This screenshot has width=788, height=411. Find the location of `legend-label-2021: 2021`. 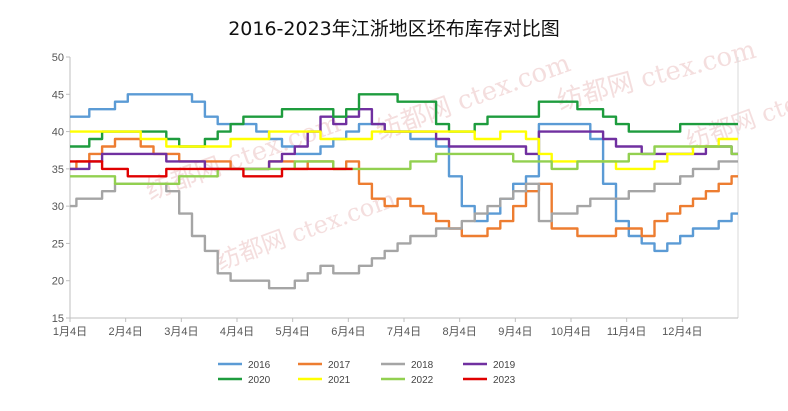

legend-label-2021: 2021 is located at coordinates (339, 380).